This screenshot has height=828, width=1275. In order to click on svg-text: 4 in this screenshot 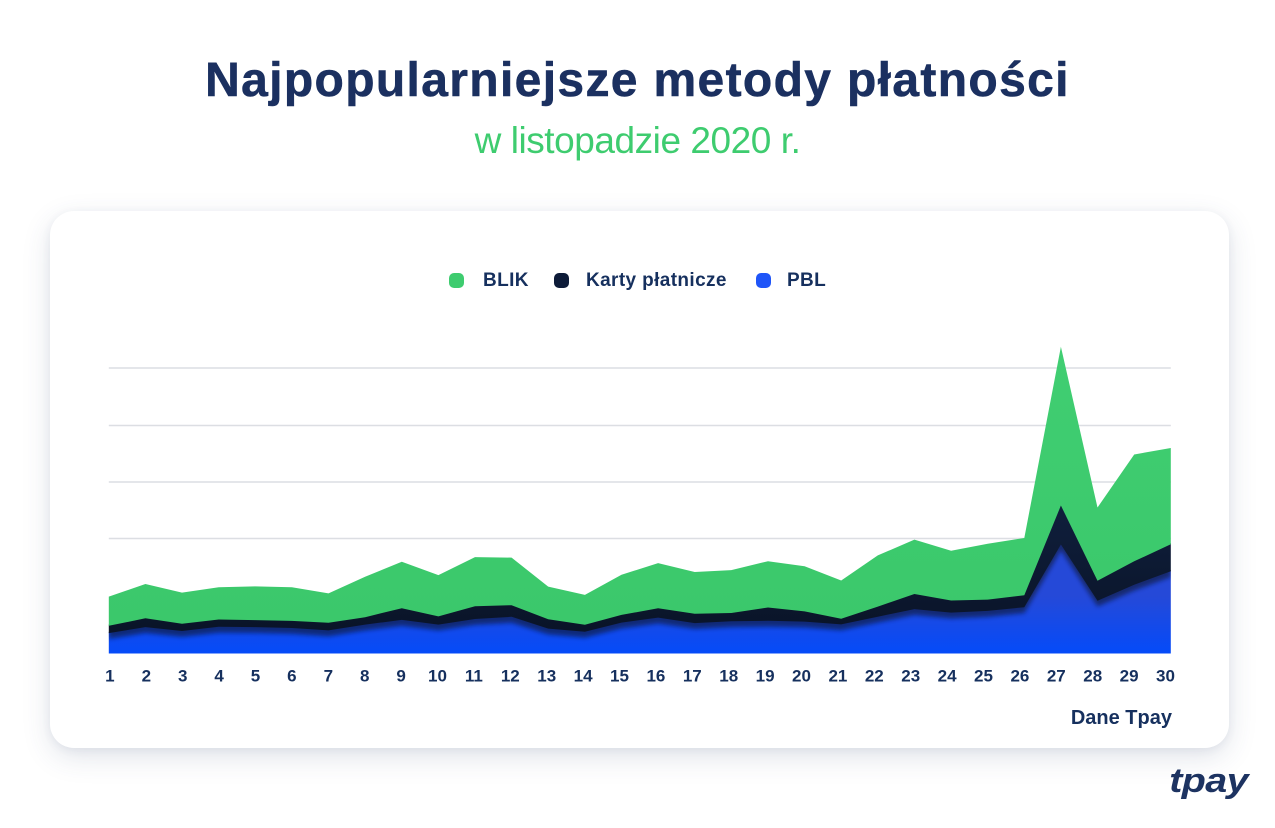, I will do `click(219, 676)`.